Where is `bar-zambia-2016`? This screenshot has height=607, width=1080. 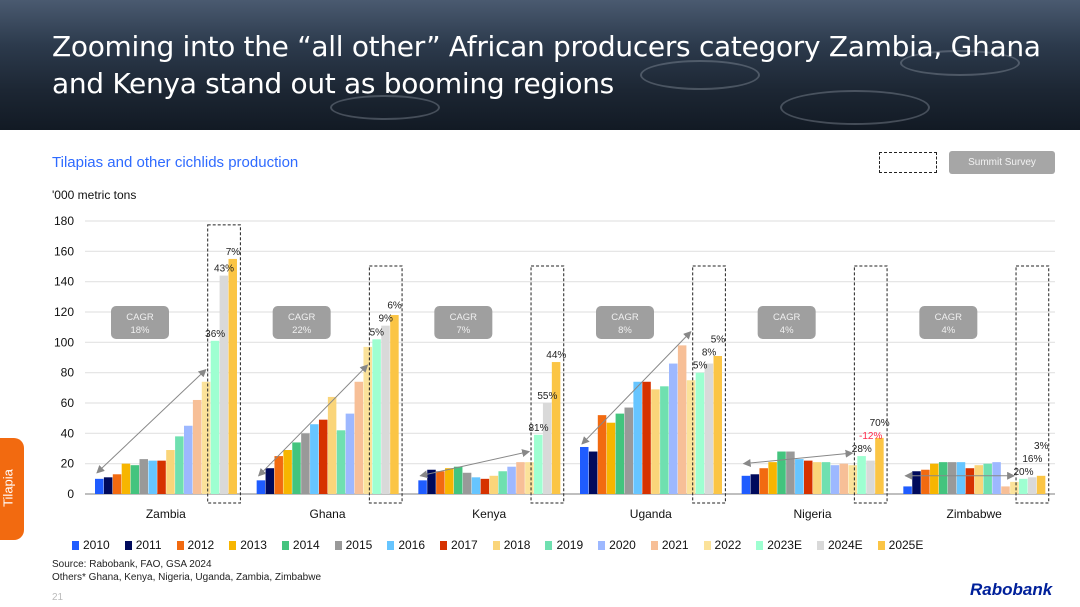
bar-zambia-2016 is located at coordinates (152, 477).